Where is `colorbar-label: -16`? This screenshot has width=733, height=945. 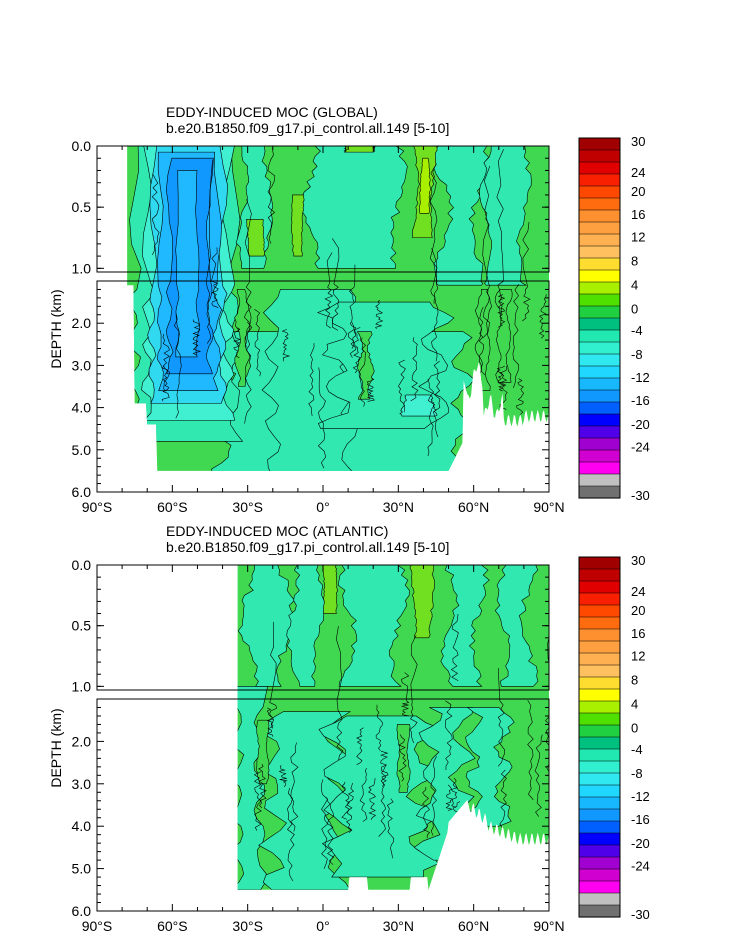
colorbar-label: -16 is located at coordinates (640, 819).